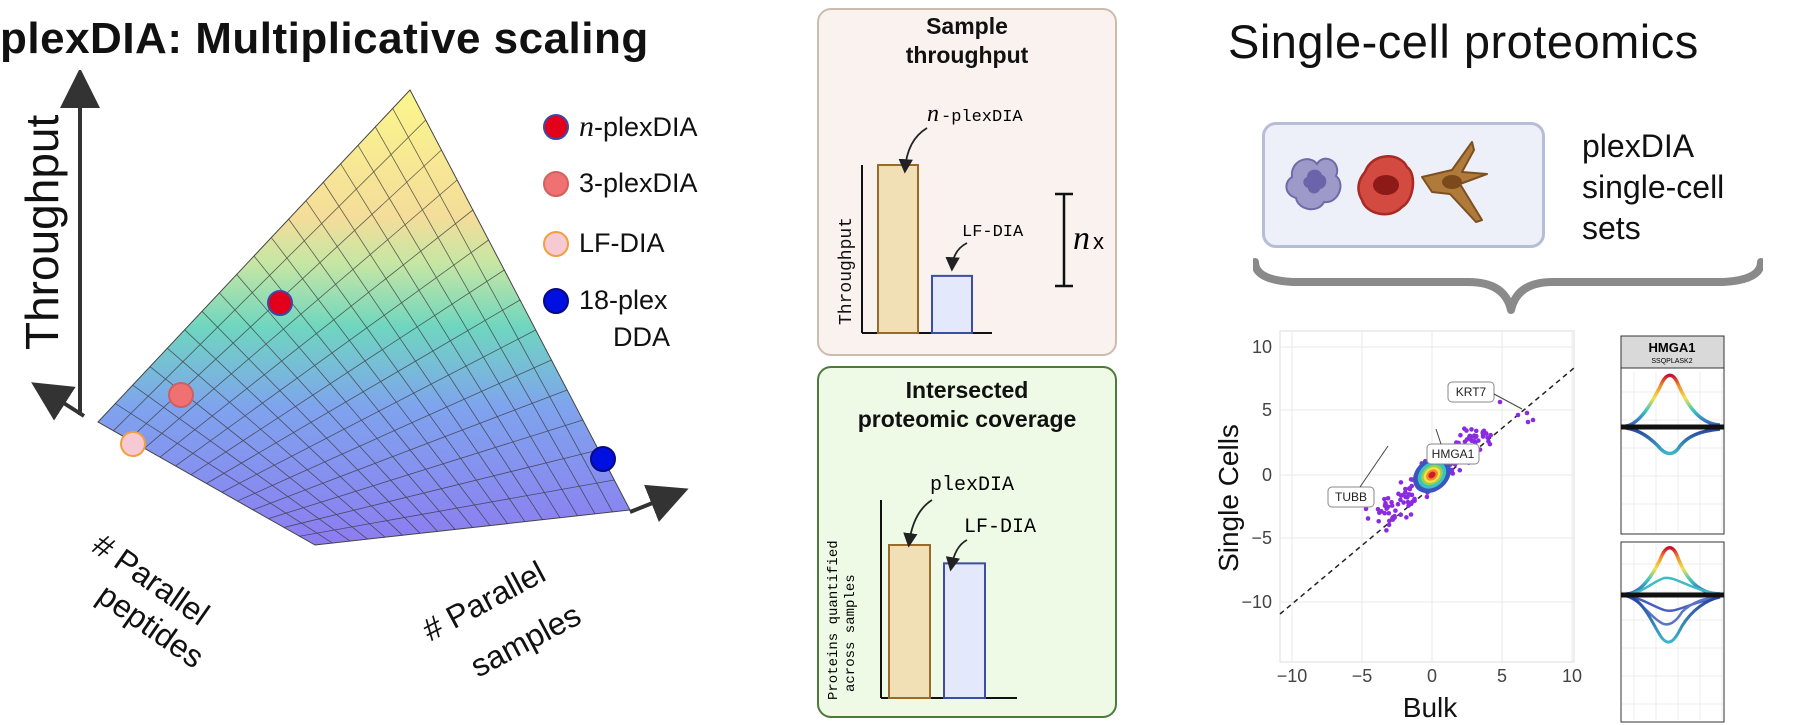 Image resolution: width=1800 pixels, height=725 pixels. What do you see at coordinates (1081, 238) in the screenshot?
I see `fold-n: n` at bounding box center [1081, 238].